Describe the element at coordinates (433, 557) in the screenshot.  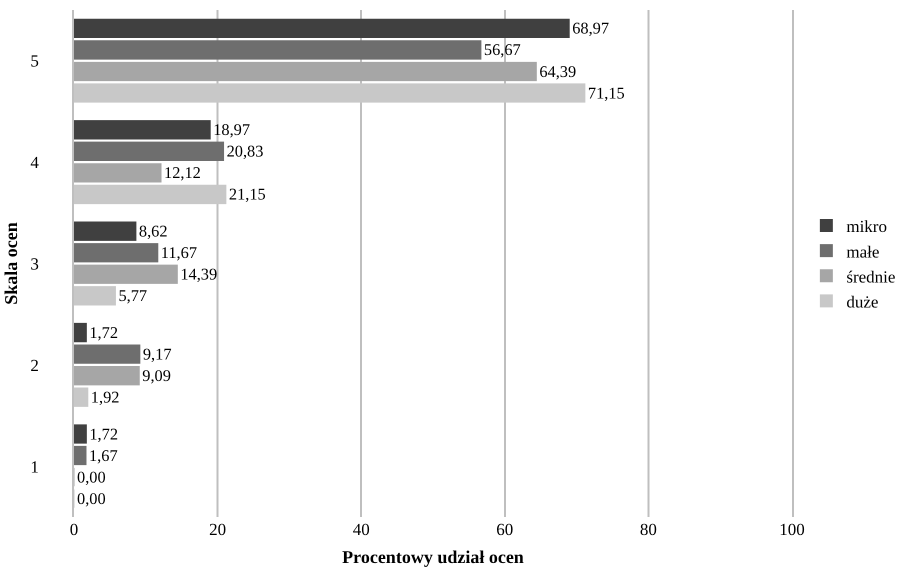
I see `x-axis-title: Procentowy udział ocen` at that location.